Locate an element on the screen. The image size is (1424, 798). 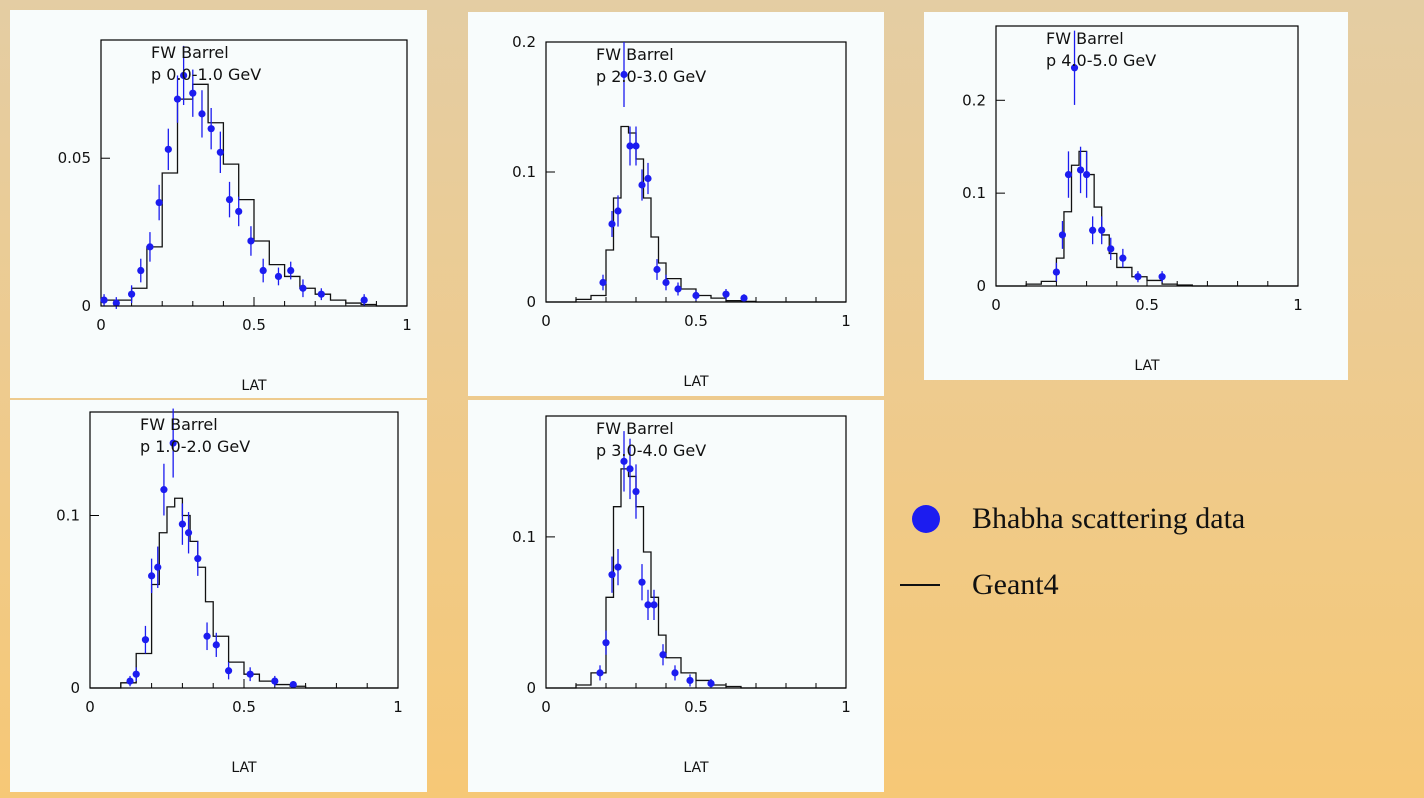
chart-p1-2: 0 0.5 1 0 0.1 FW Barrel p 1.0-2.0 GeV LAT is located at coordinates (229, 592).